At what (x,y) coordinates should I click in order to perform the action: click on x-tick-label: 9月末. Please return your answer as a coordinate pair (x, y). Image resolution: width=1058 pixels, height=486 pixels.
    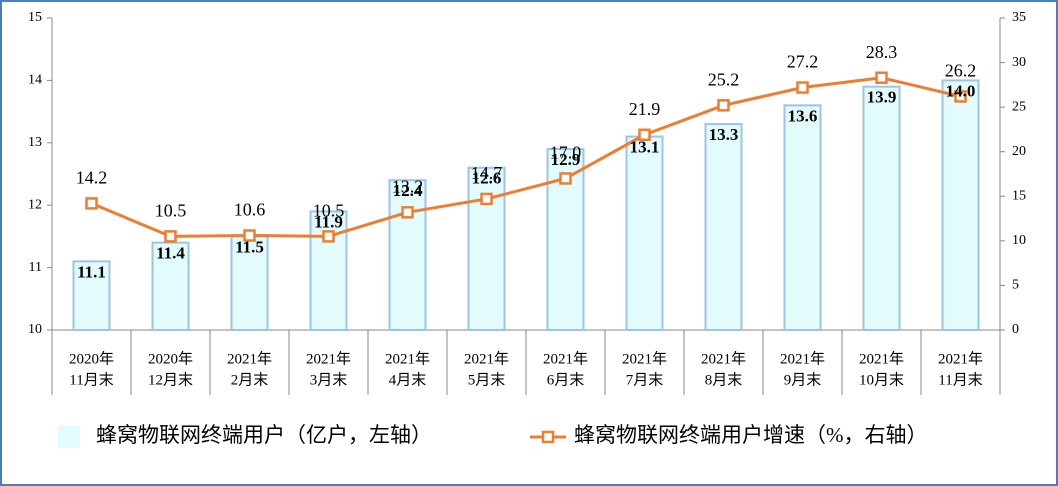
    Looking at the image, I should click on (803, 379).